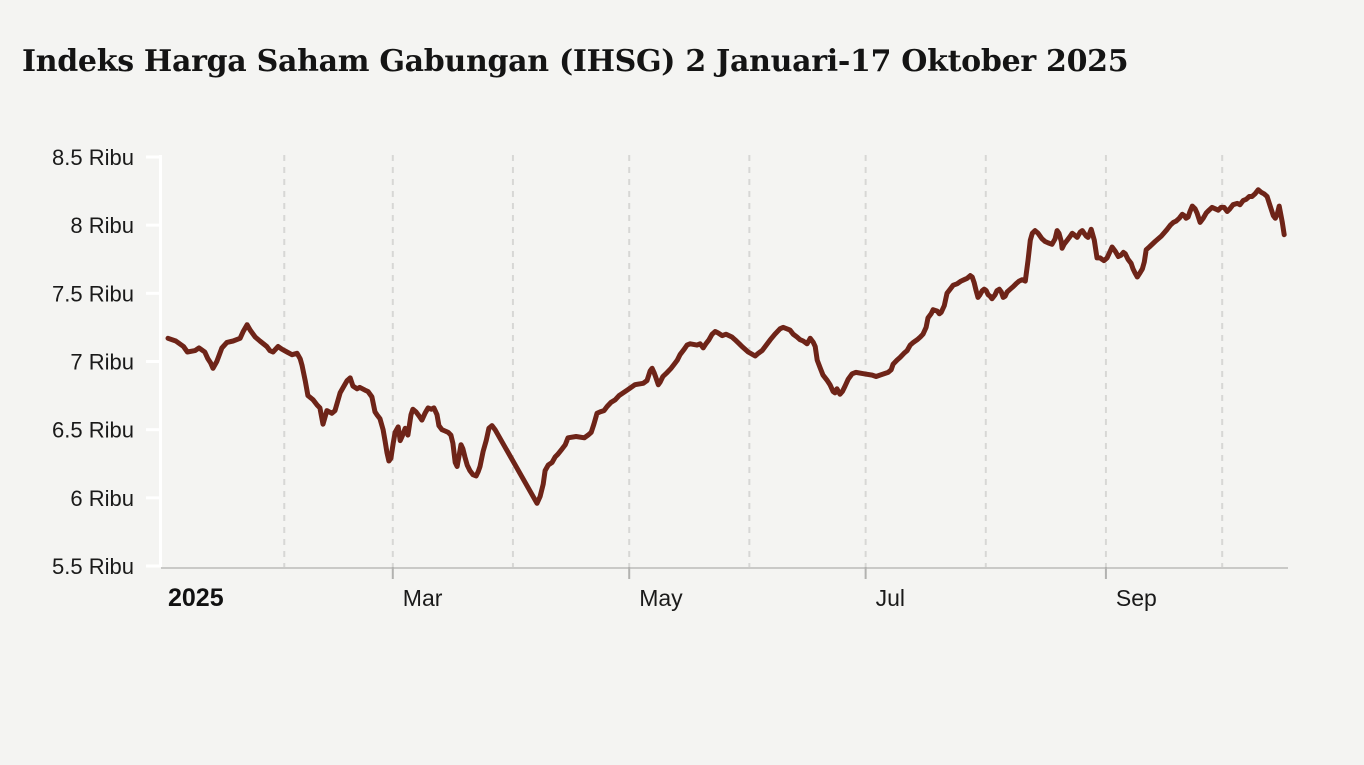 The width and height of the screenshot is (1364, 765). What do you see at coordinates (93, 566) in the screenshot?
I see `y-axis-label: 5.5 Ribu` at bounding box center [93, 566].